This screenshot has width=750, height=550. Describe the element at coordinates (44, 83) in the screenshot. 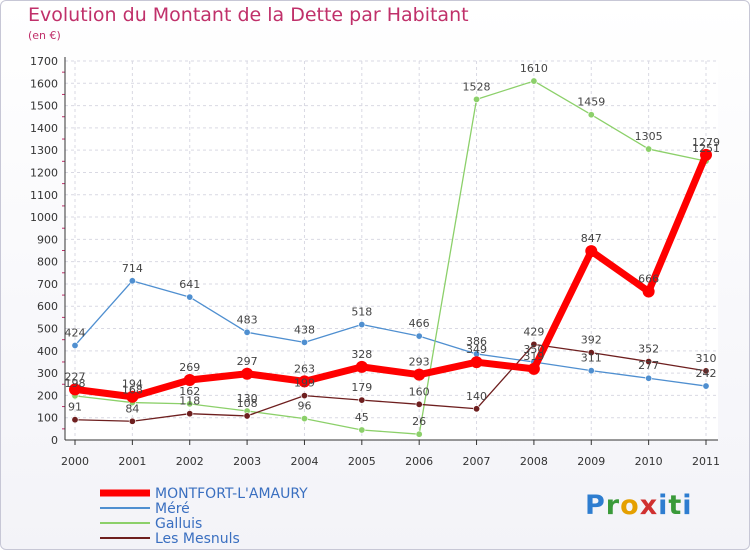

I see `y-tick-label: 1600` at that location.